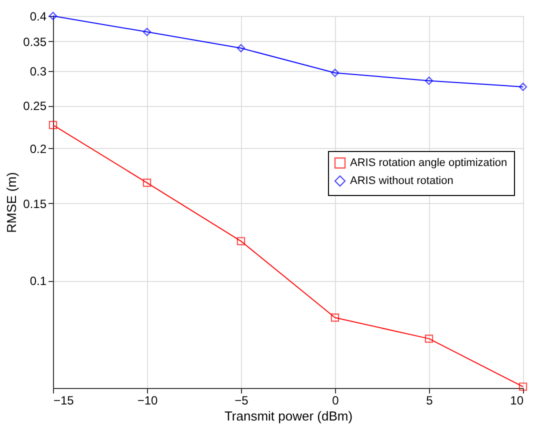  I want to click on x-axis-title: Transmit power (dBm), so click(288, 416).